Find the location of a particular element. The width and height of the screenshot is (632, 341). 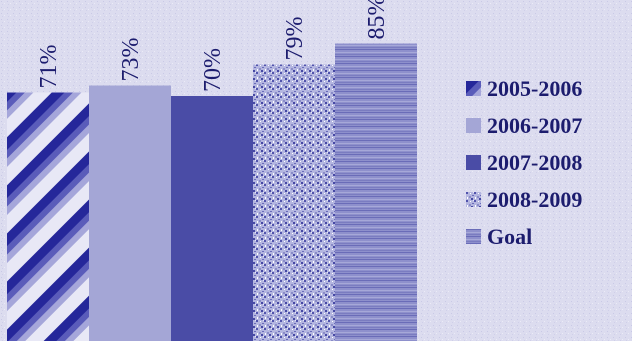

value-label-2005-2006: 71% is located at coordinates (49, 67).